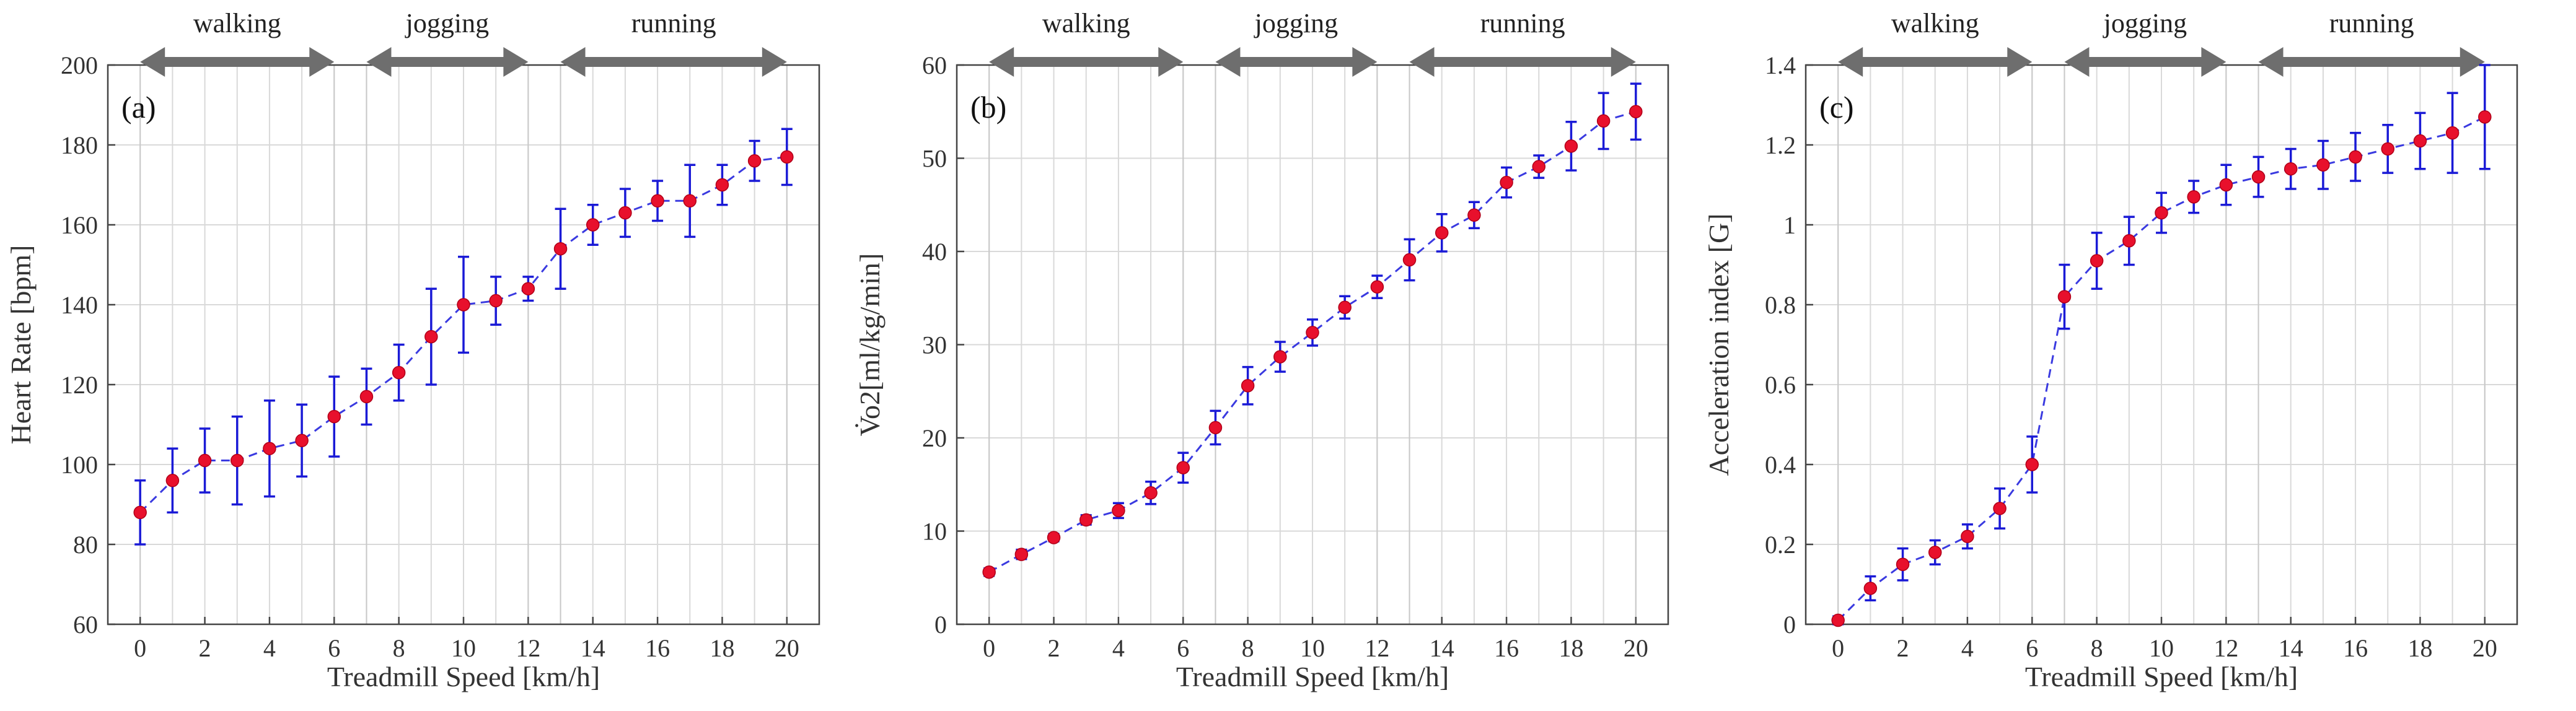 The height and width of the screenshot is (711, 2576). Describe the element at coordinates (79, 305) in the screenshot. I see `y-tick-label: 140` at that location.